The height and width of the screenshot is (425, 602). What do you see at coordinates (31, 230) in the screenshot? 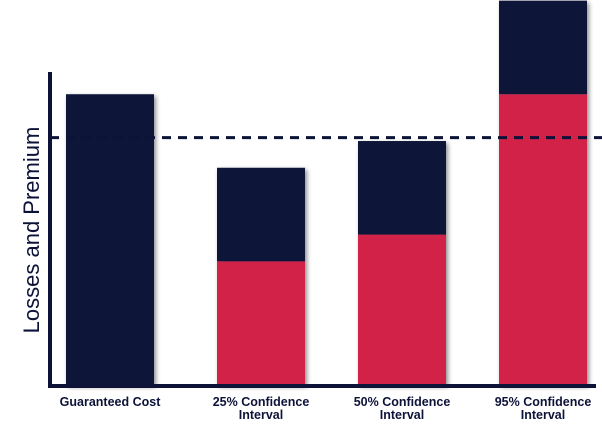
I see `y-axis-title: Losses and Premium` at bounding box center [31, 230].